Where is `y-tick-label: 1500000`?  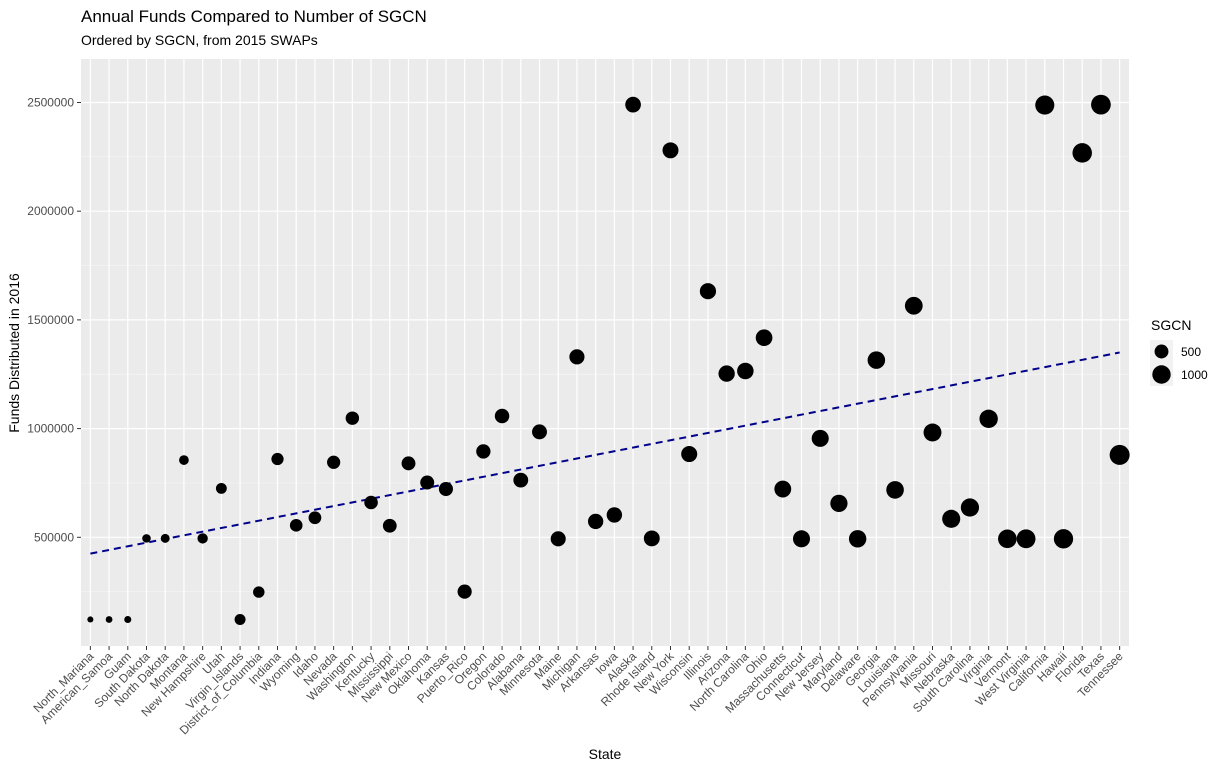
y-tick-label: 1500000 is located at coordinates (50, 320).